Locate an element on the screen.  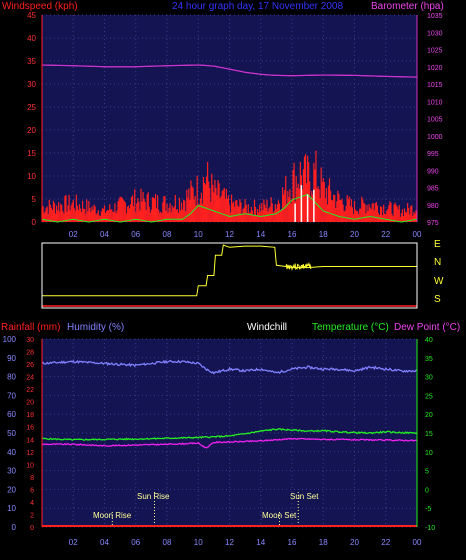
barometer-y-tick-label: 1025 is located at coordinates (435, 51).